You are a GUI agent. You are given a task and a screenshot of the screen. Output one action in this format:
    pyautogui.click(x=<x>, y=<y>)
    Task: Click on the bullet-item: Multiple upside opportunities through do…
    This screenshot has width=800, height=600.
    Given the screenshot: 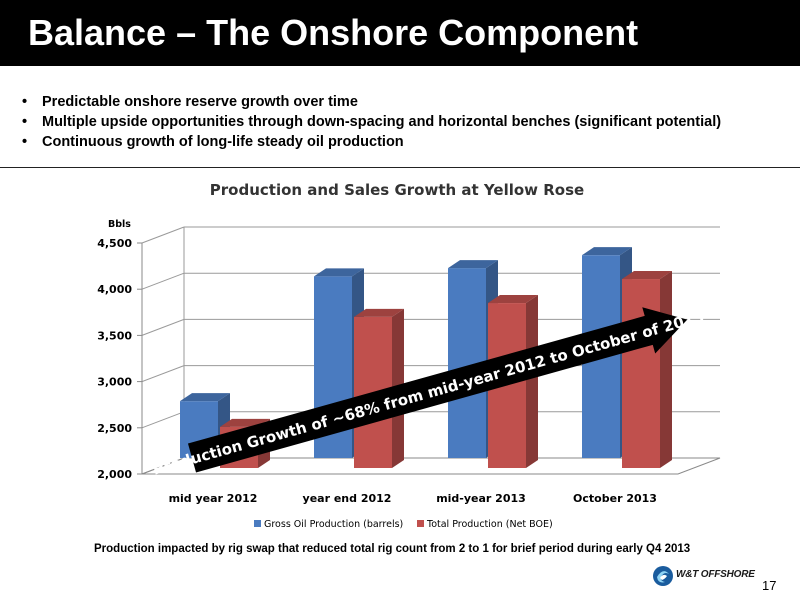 What is the action you would take?
    pyautogui.click(x=371, y=122)
    